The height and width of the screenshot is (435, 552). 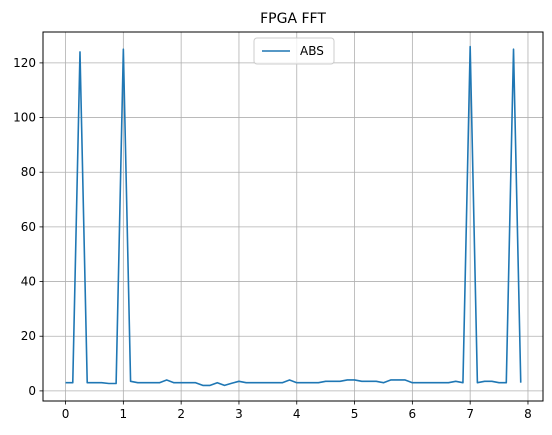 I want to click on y-tick-label: 20, so click(x=28, y=336).